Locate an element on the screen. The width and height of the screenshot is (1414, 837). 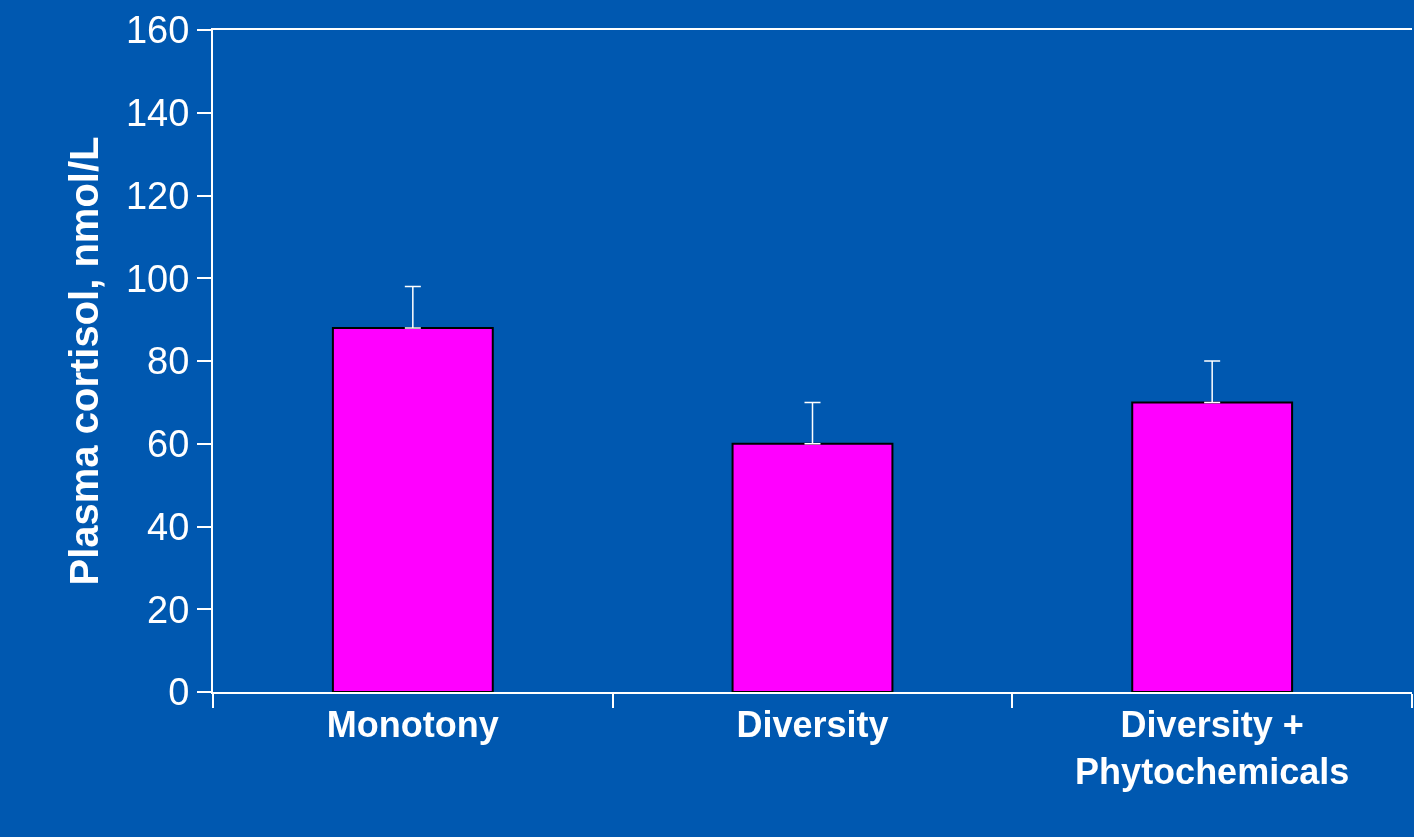
x-tick-label: Diversity + Phytochemicals is located at coordinates (1212, 748).